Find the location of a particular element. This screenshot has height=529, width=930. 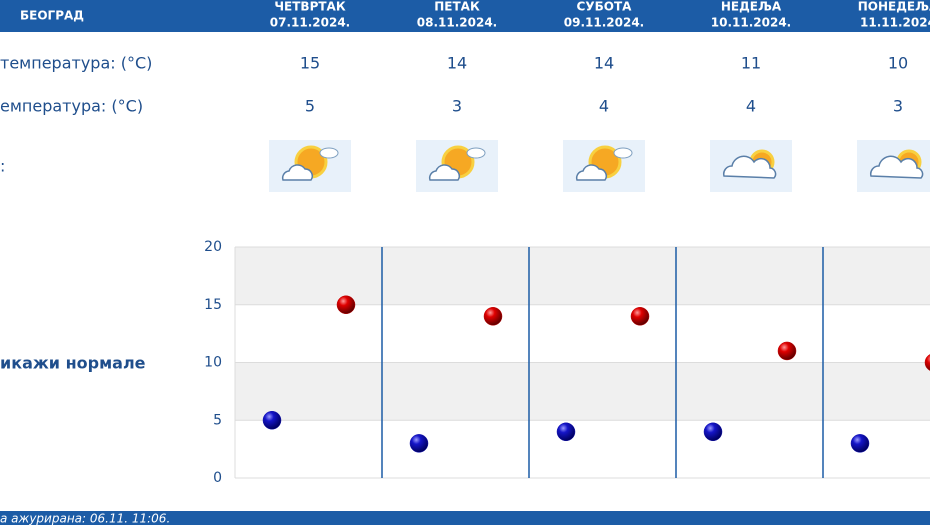

row-label: температура: (°C) is located at coordinates (76, 63).